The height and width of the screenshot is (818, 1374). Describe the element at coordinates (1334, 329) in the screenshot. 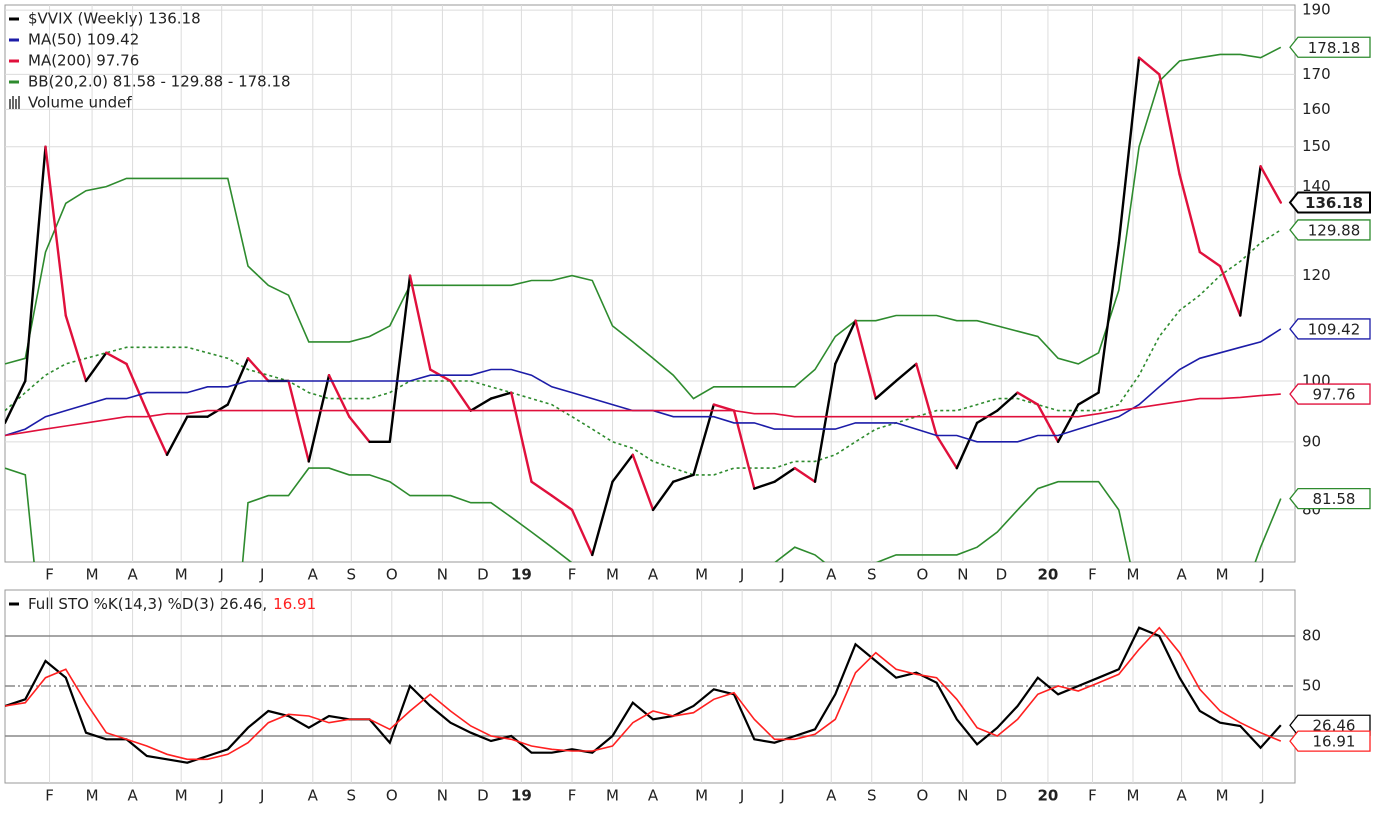

I see `value-tag-label: 109.42` at that location.